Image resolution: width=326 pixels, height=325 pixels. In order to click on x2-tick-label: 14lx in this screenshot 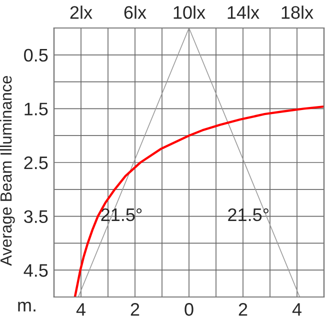, I will do `click(244, 12)`.